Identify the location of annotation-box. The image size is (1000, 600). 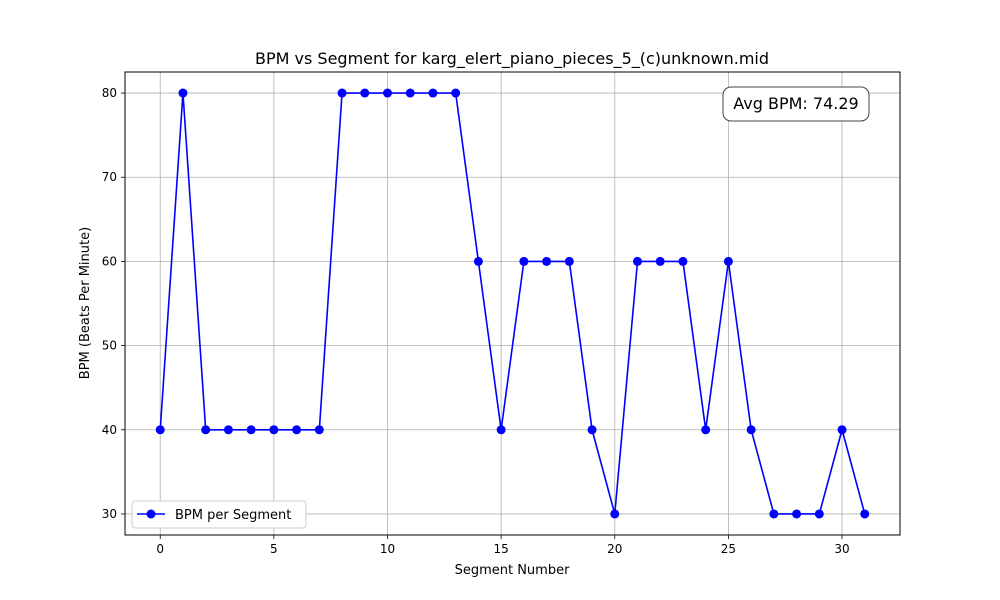
(796, 104).